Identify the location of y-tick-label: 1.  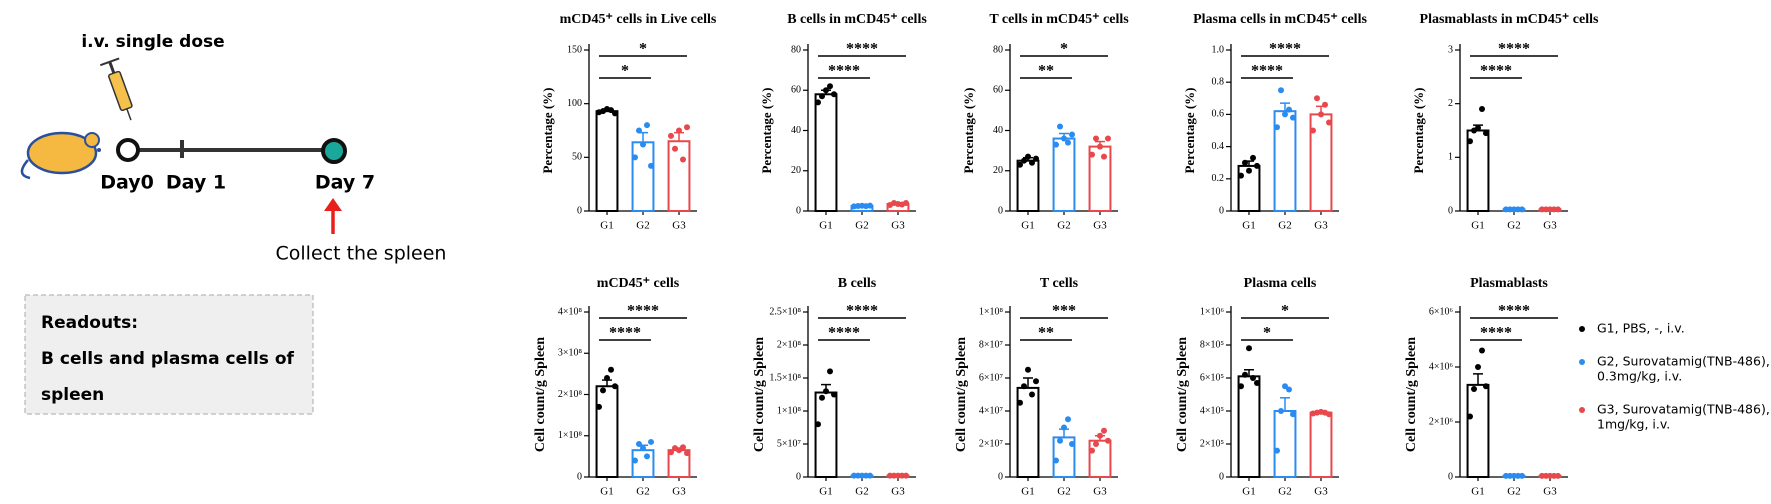
(1450, 157).